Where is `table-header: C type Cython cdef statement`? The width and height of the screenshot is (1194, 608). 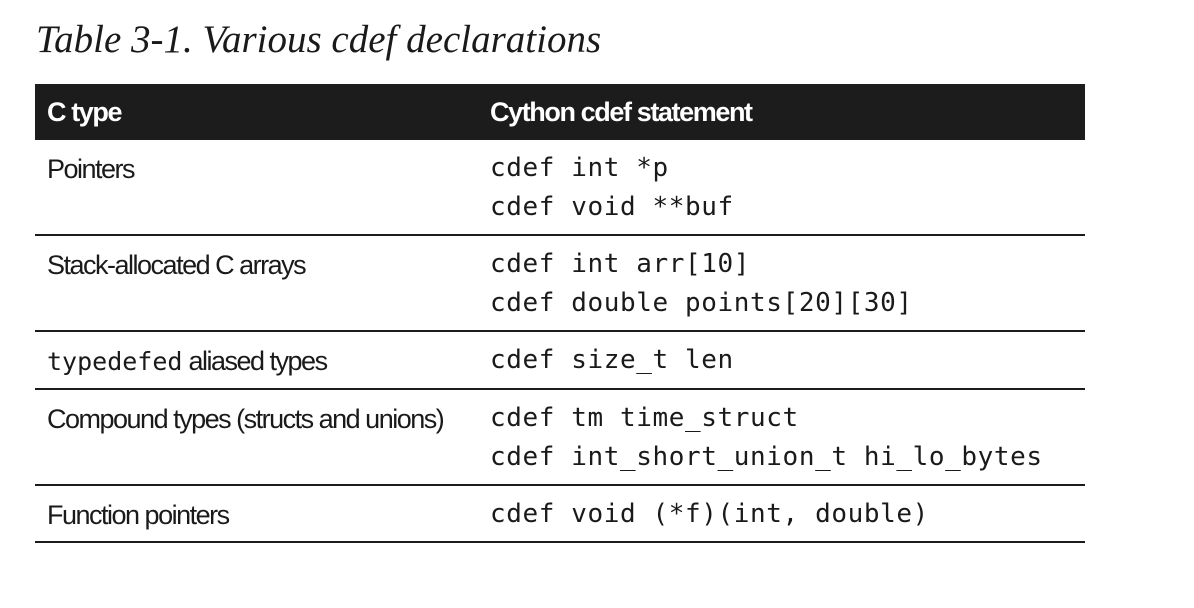
table-header: C type Cython cdef statement is located at coordinates (560, 112).